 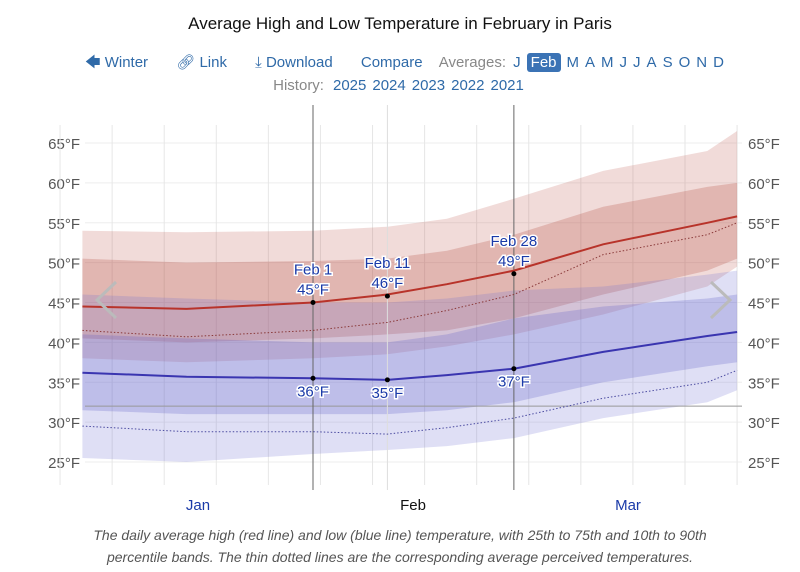 I want to click on link-label: Link, so click(x=213, y=62).